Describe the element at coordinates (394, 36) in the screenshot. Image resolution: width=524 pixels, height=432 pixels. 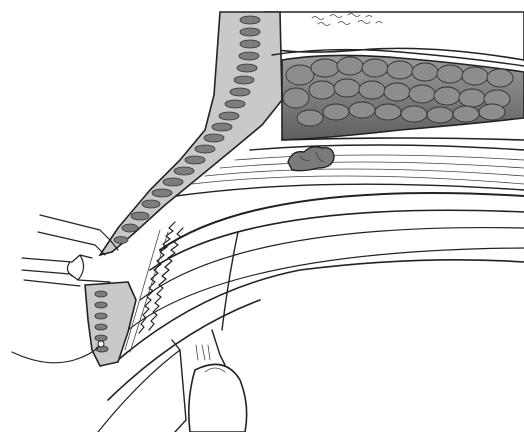
I see `orbital-roof` at that location.